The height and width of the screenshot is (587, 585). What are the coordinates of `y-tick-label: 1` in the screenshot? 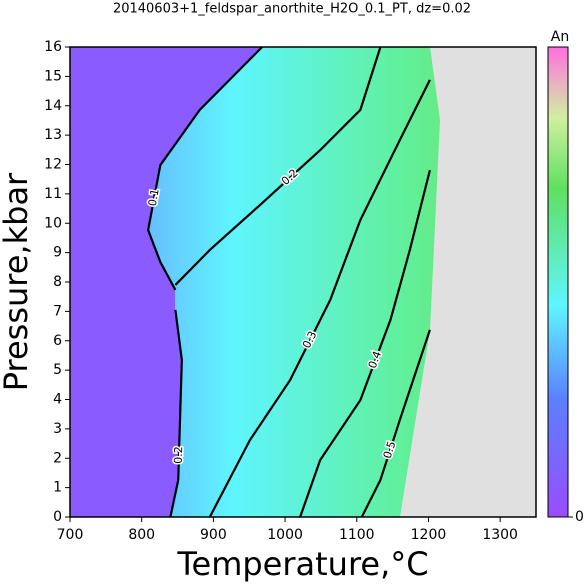 It's located at (57, 488).